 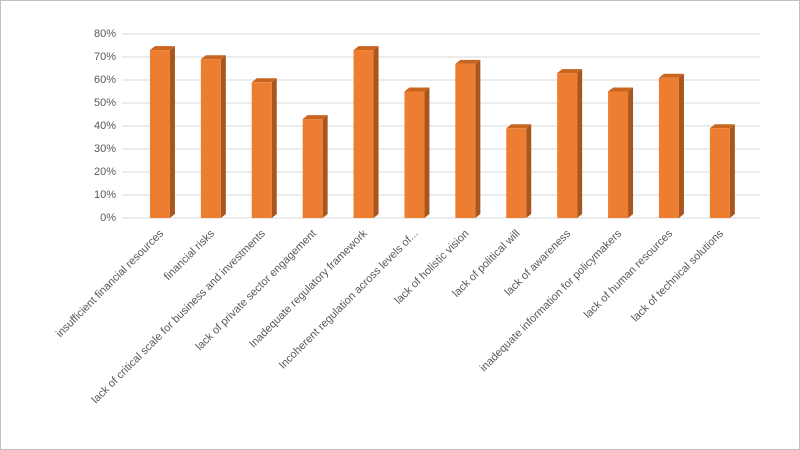 What do you see at coordinates (105, 149) in the screenshot?
I see `y-tick-label: 30%` at bounding box center [105, 149].